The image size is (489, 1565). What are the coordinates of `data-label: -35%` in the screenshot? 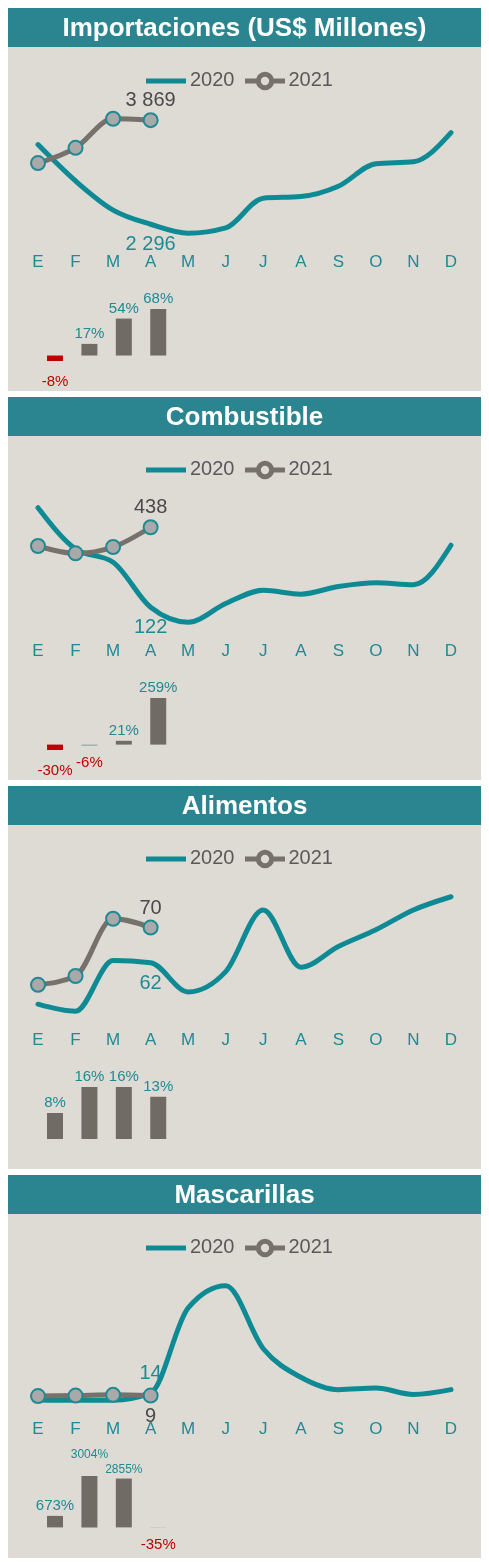 It's located at (158, 1543).